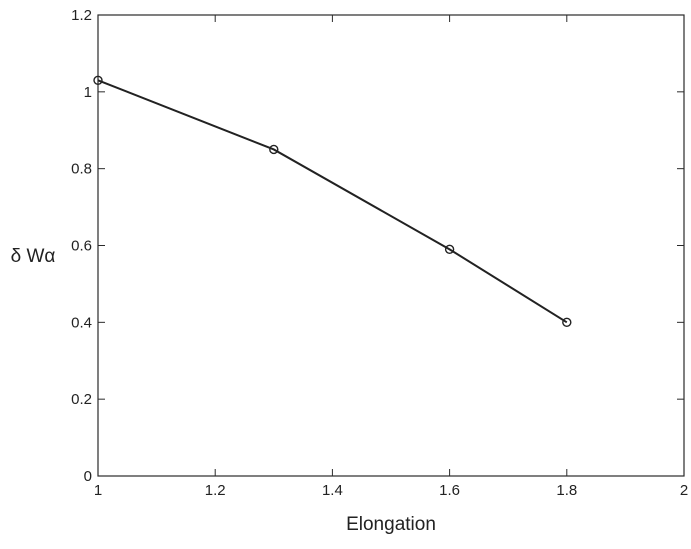  I want to click on x-tick-label: 1.6, so click(449, 490).